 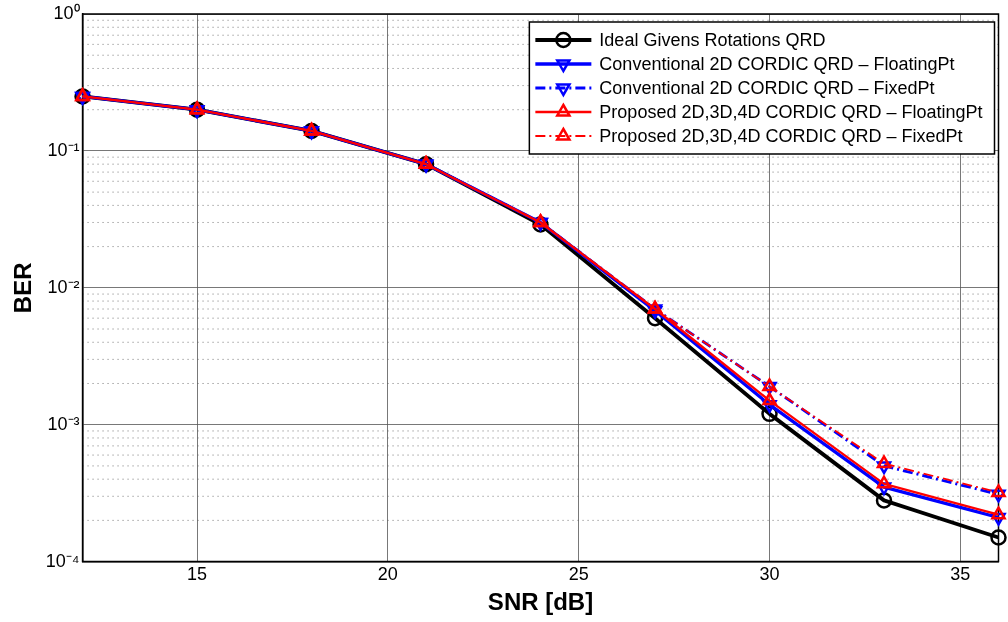 I want to click on x-axis-title: SNR [dB], so click(x=540, y=602).